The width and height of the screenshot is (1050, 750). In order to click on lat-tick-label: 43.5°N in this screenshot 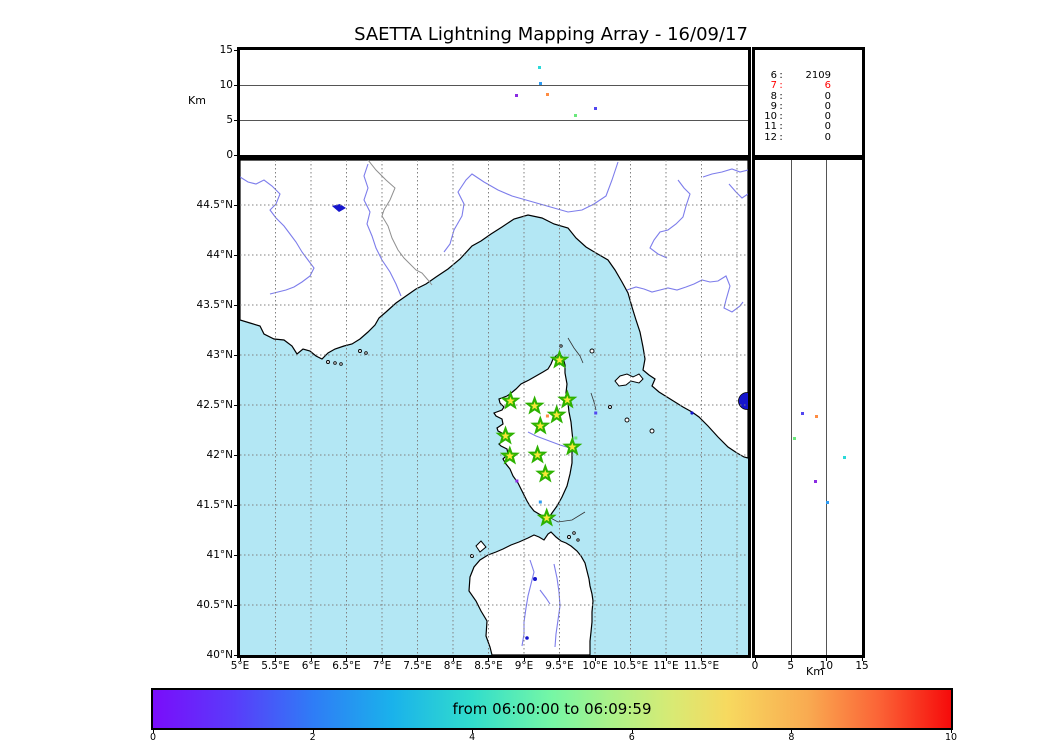, I will do `click(214, 305)`.